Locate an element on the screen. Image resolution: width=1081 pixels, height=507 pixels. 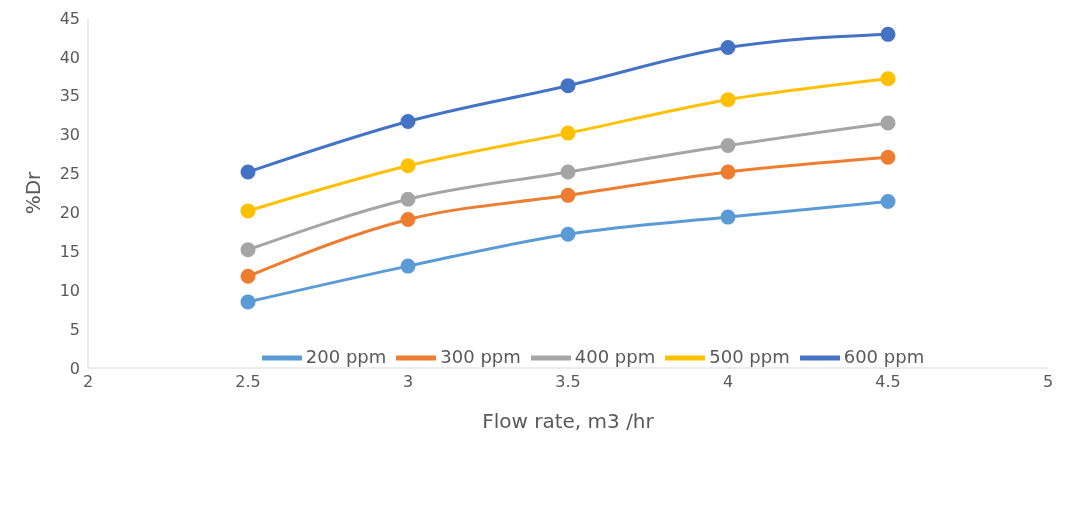
y-tick-label: 20 is located at coordinates (69, 213).